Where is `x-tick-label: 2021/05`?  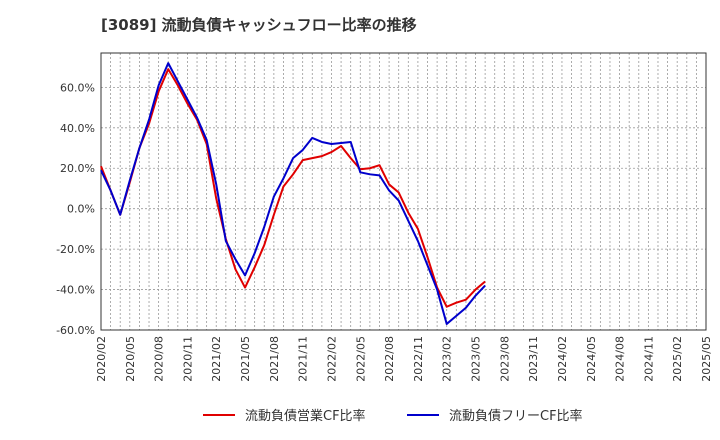 x-tick-label: 2021/05 is located at coordinates (245, 359).